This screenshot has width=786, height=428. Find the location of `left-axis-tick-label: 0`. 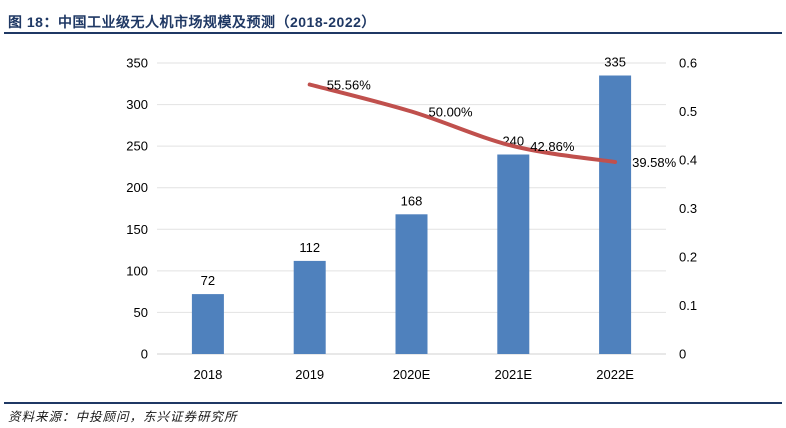

left-axis-tick-label: 0 is located at coordinates (144, 354).